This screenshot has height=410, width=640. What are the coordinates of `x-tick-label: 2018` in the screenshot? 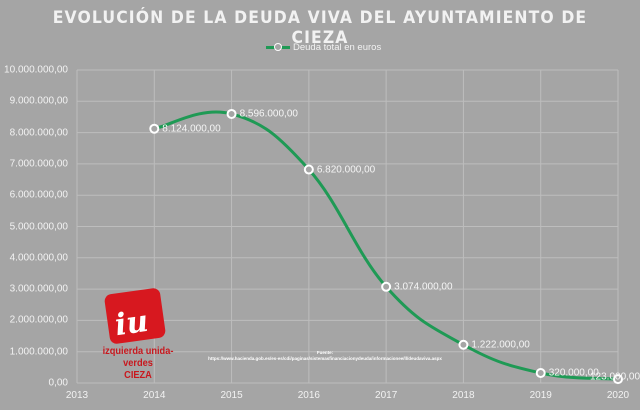 It's located at (463, 395).